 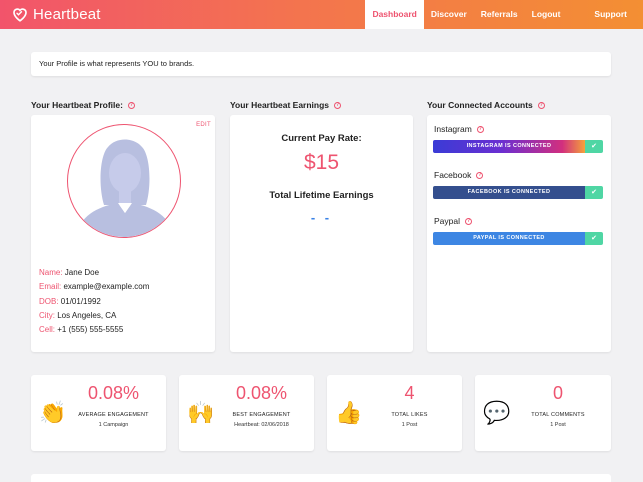 I want to click on bottom-card, so click(x=321, y=478).